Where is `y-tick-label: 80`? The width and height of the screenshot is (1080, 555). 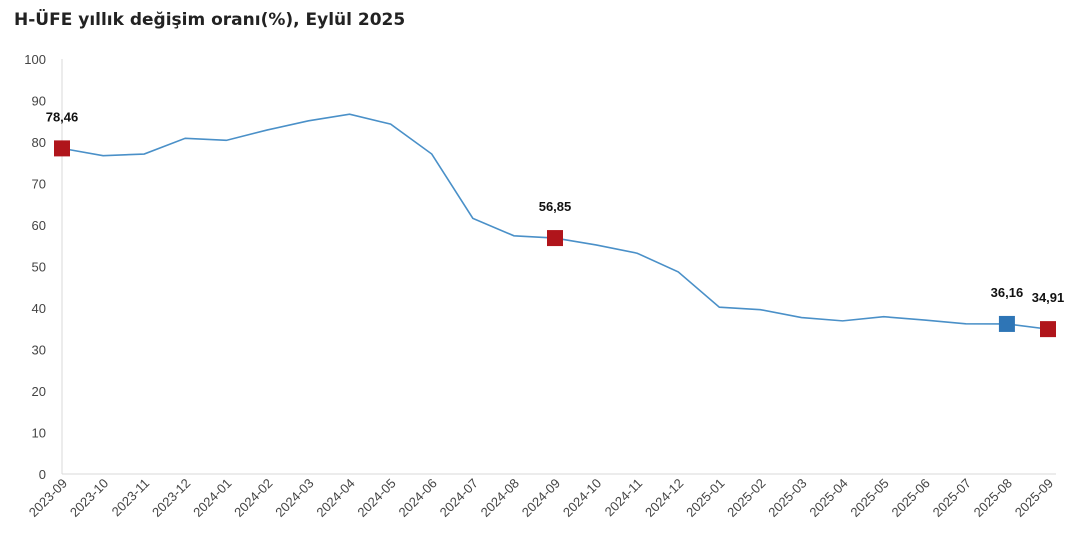 y-tick-label: 80 is located at coordinates (39, 142).